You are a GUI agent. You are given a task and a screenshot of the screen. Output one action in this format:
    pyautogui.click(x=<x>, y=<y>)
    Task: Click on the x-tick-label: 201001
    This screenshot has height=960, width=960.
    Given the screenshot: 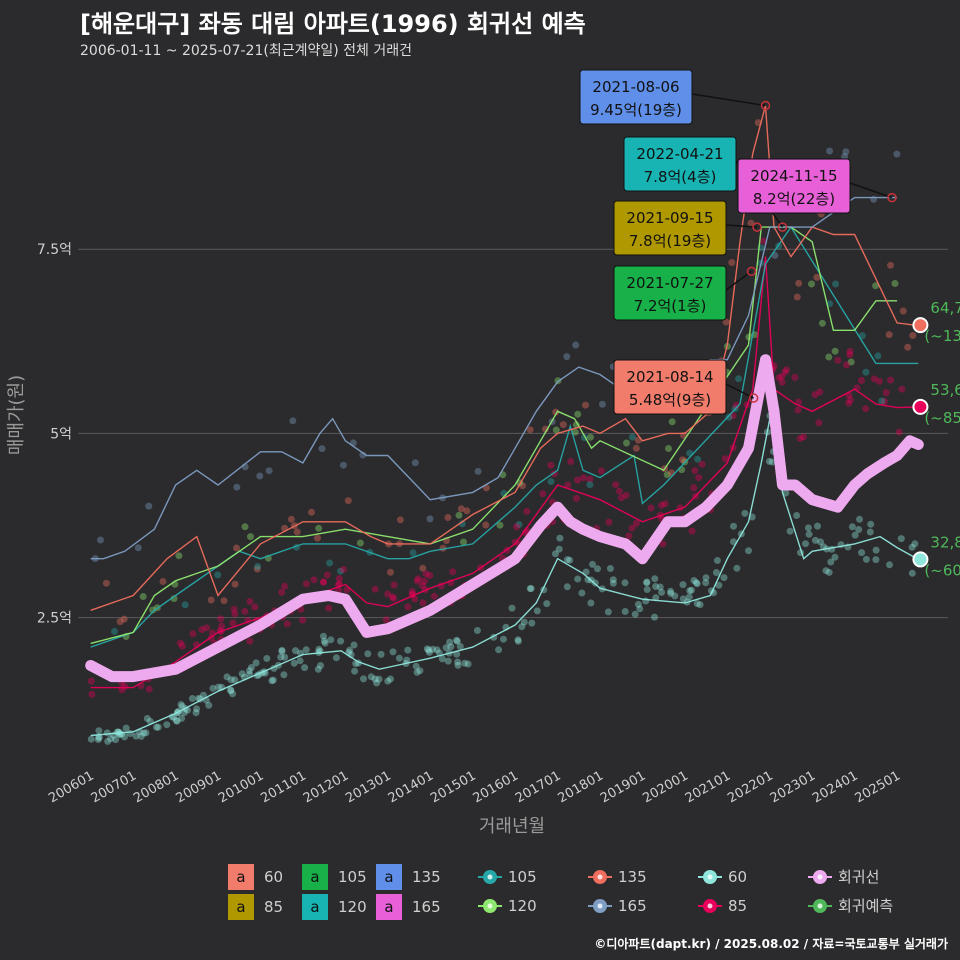 What is the action you would take?
    pyautogui.click(x=241, y=787)
    